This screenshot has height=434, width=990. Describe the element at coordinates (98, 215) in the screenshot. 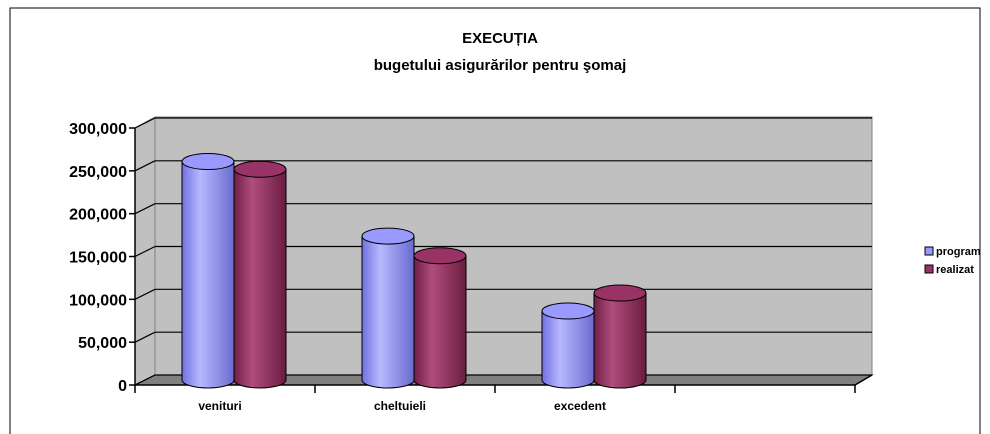

I see `y-tick-label: 200,000` at that location.